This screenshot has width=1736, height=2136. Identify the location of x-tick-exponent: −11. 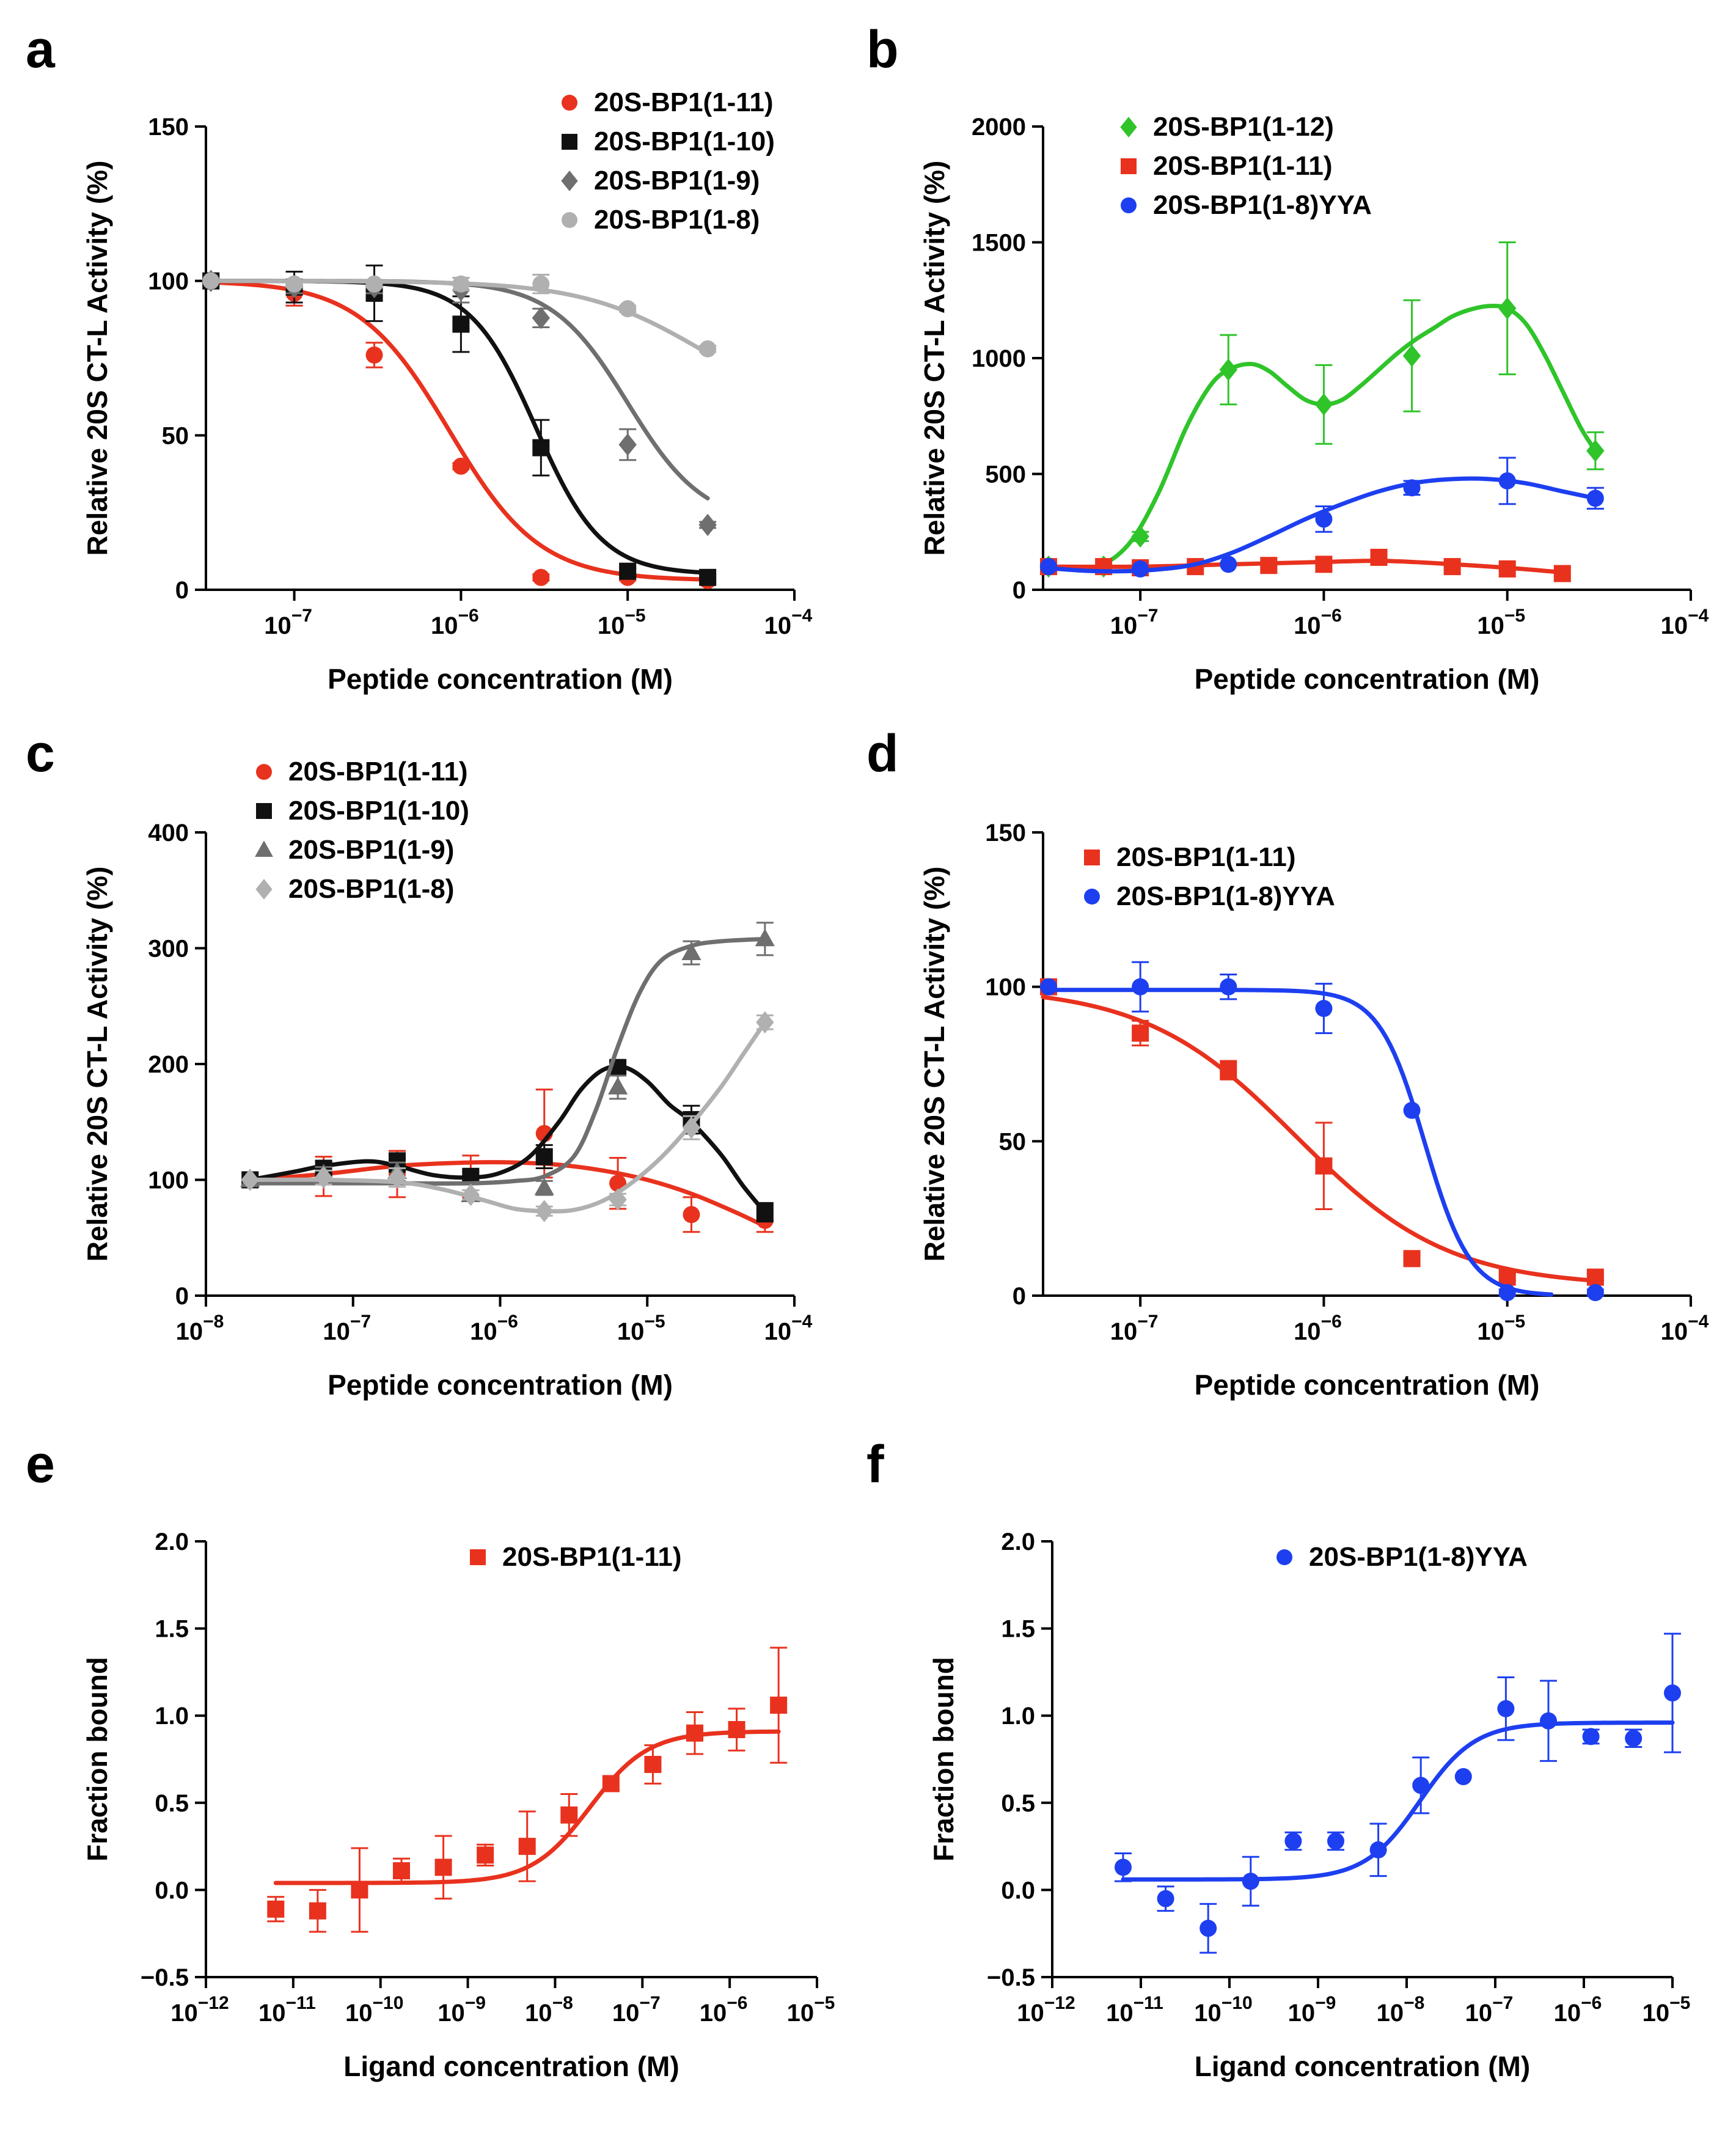
(1148, 2003).